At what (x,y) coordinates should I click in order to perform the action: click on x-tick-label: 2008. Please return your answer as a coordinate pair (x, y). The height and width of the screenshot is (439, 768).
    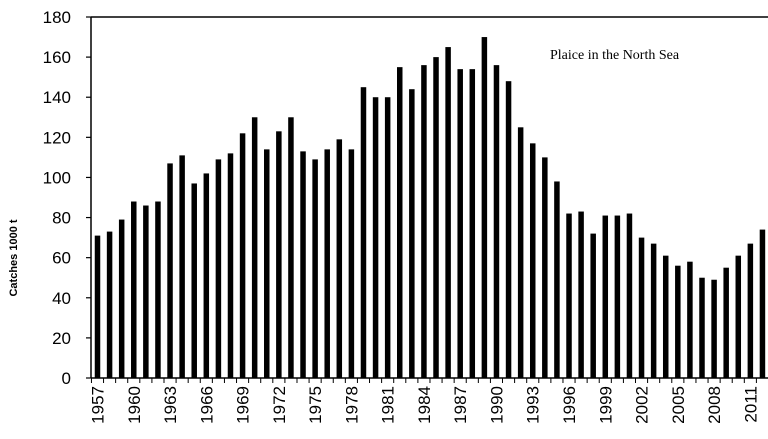
    Looking at the image, I should click on (714, 405).